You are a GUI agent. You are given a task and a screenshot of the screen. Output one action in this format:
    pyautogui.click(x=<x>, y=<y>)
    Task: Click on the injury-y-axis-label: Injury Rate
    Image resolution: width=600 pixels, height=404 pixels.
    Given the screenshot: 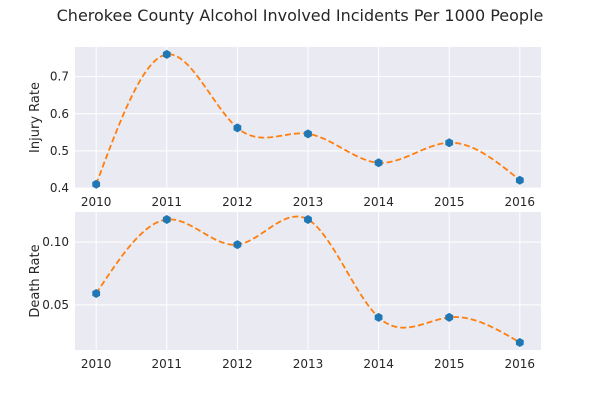 What is the action you would take?
    pyautogui.click(x=35, y=117)
    